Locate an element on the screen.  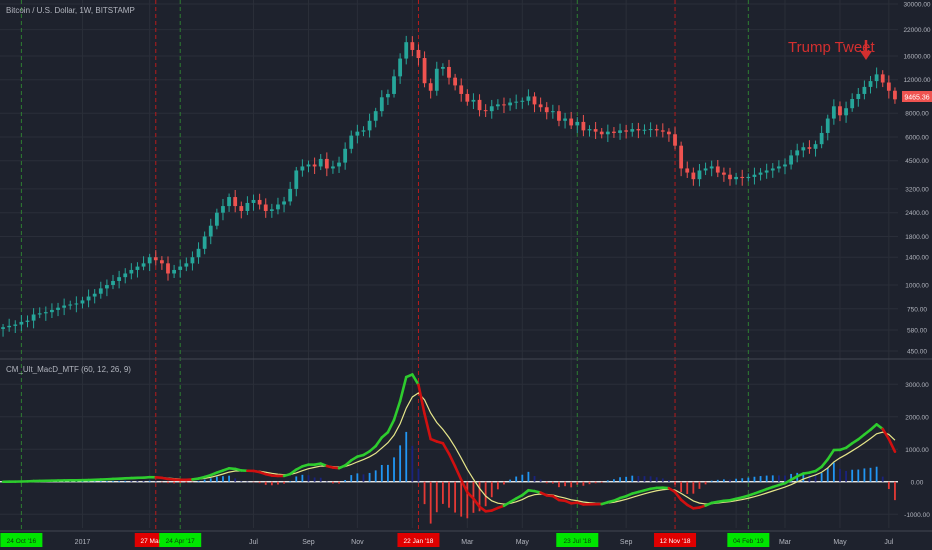
price-tick-label: 2400.00 is located at coordinates (917, 213).